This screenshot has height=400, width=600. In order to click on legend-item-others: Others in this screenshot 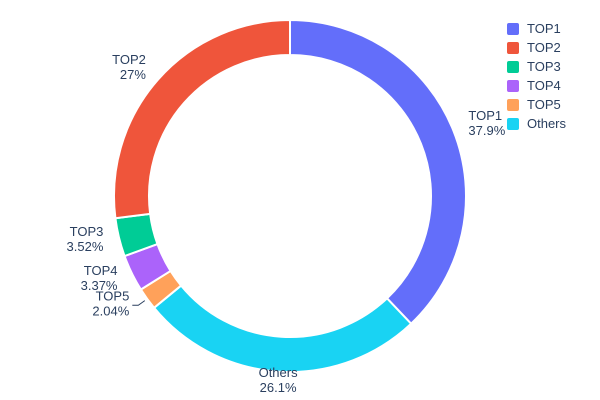, I will do `click(536, 123)`.